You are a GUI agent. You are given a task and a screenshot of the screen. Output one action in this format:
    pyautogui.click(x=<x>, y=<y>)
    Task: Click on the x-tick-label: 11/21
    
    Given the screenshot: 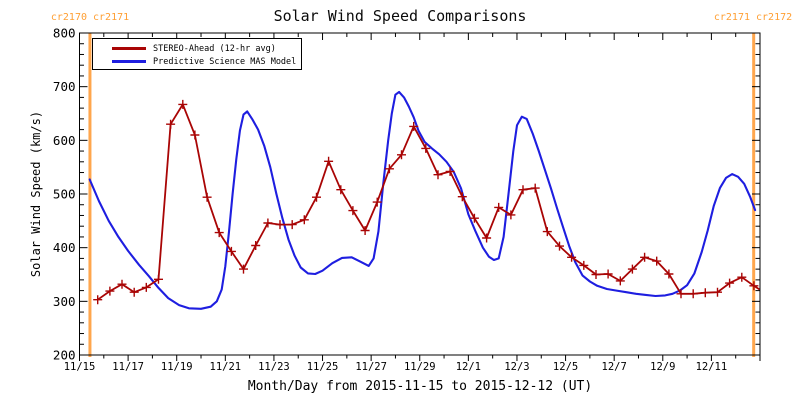 What is the action you would take?
    pyautogui.click(x=226, y=367)
    